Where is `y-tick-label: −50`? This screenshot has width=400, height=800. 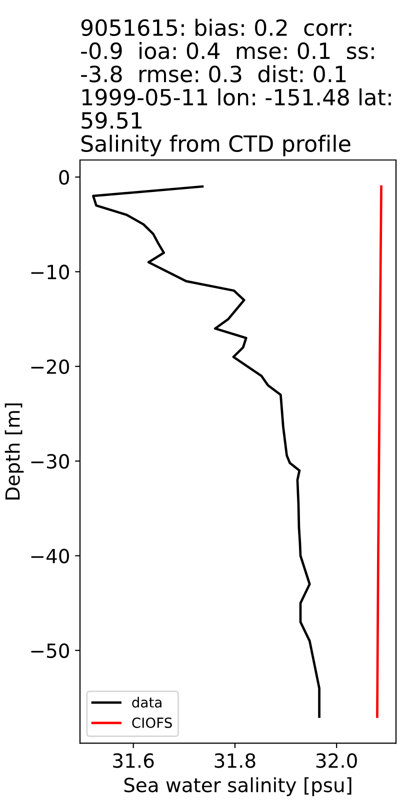
y-tick-label: −50 is located at coordinates (50, 650).